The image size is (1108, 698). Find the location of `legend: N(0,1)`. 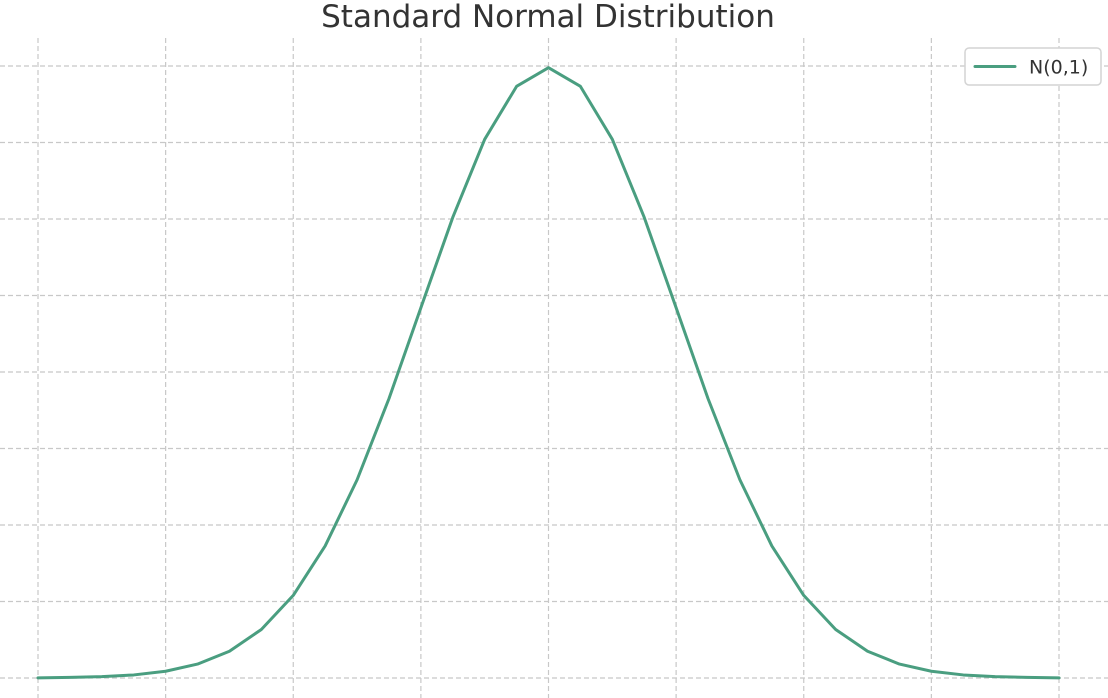

legend: N(0,1) is located at coordinates (1033, 66).